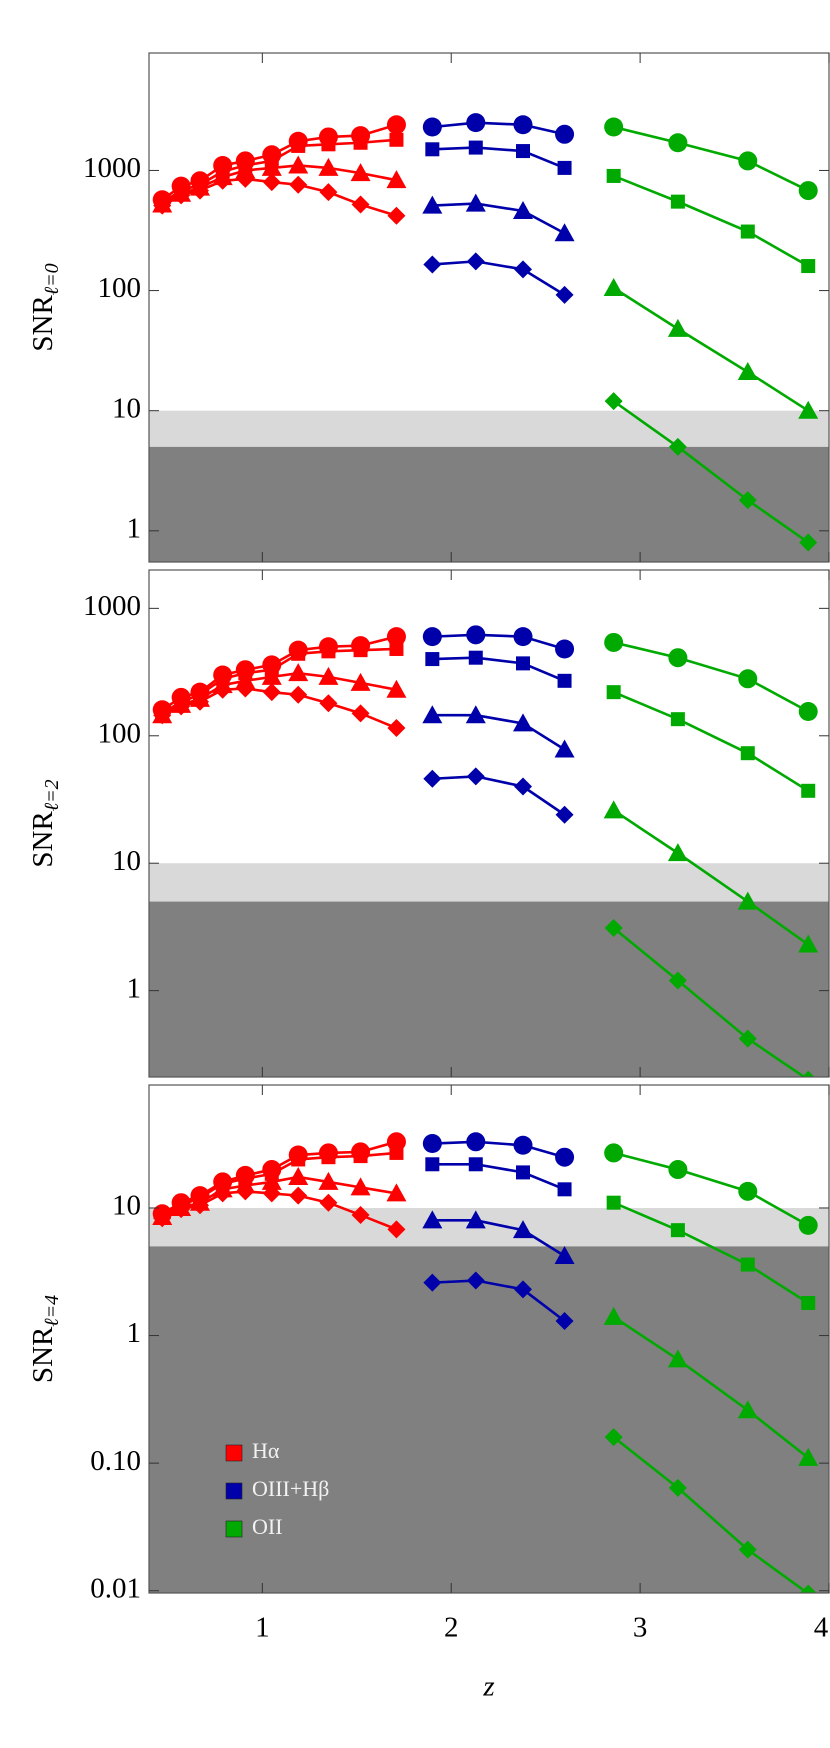 This screenshot has height=1748, width=830. What do you see at coordinates (821, 1628) in the screenshot?
I see `x-tick-label: 4` at bounding box center [821, 1628].